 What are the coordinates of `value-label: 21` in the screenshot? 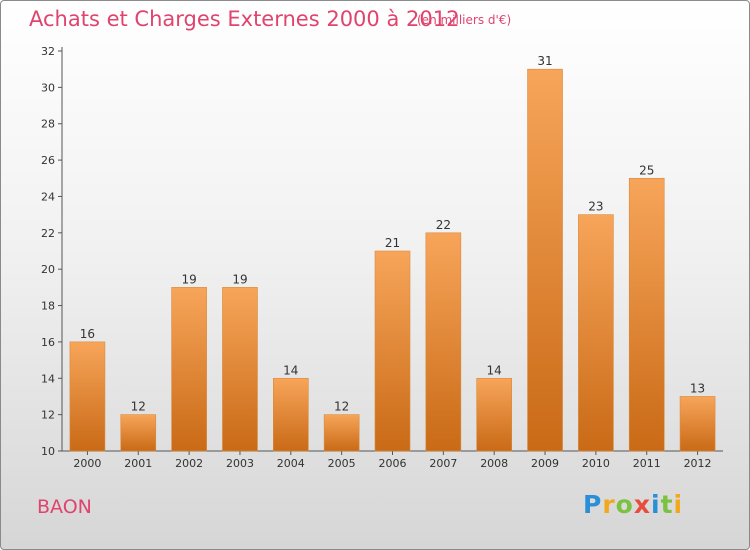 It's located at (392, 243).